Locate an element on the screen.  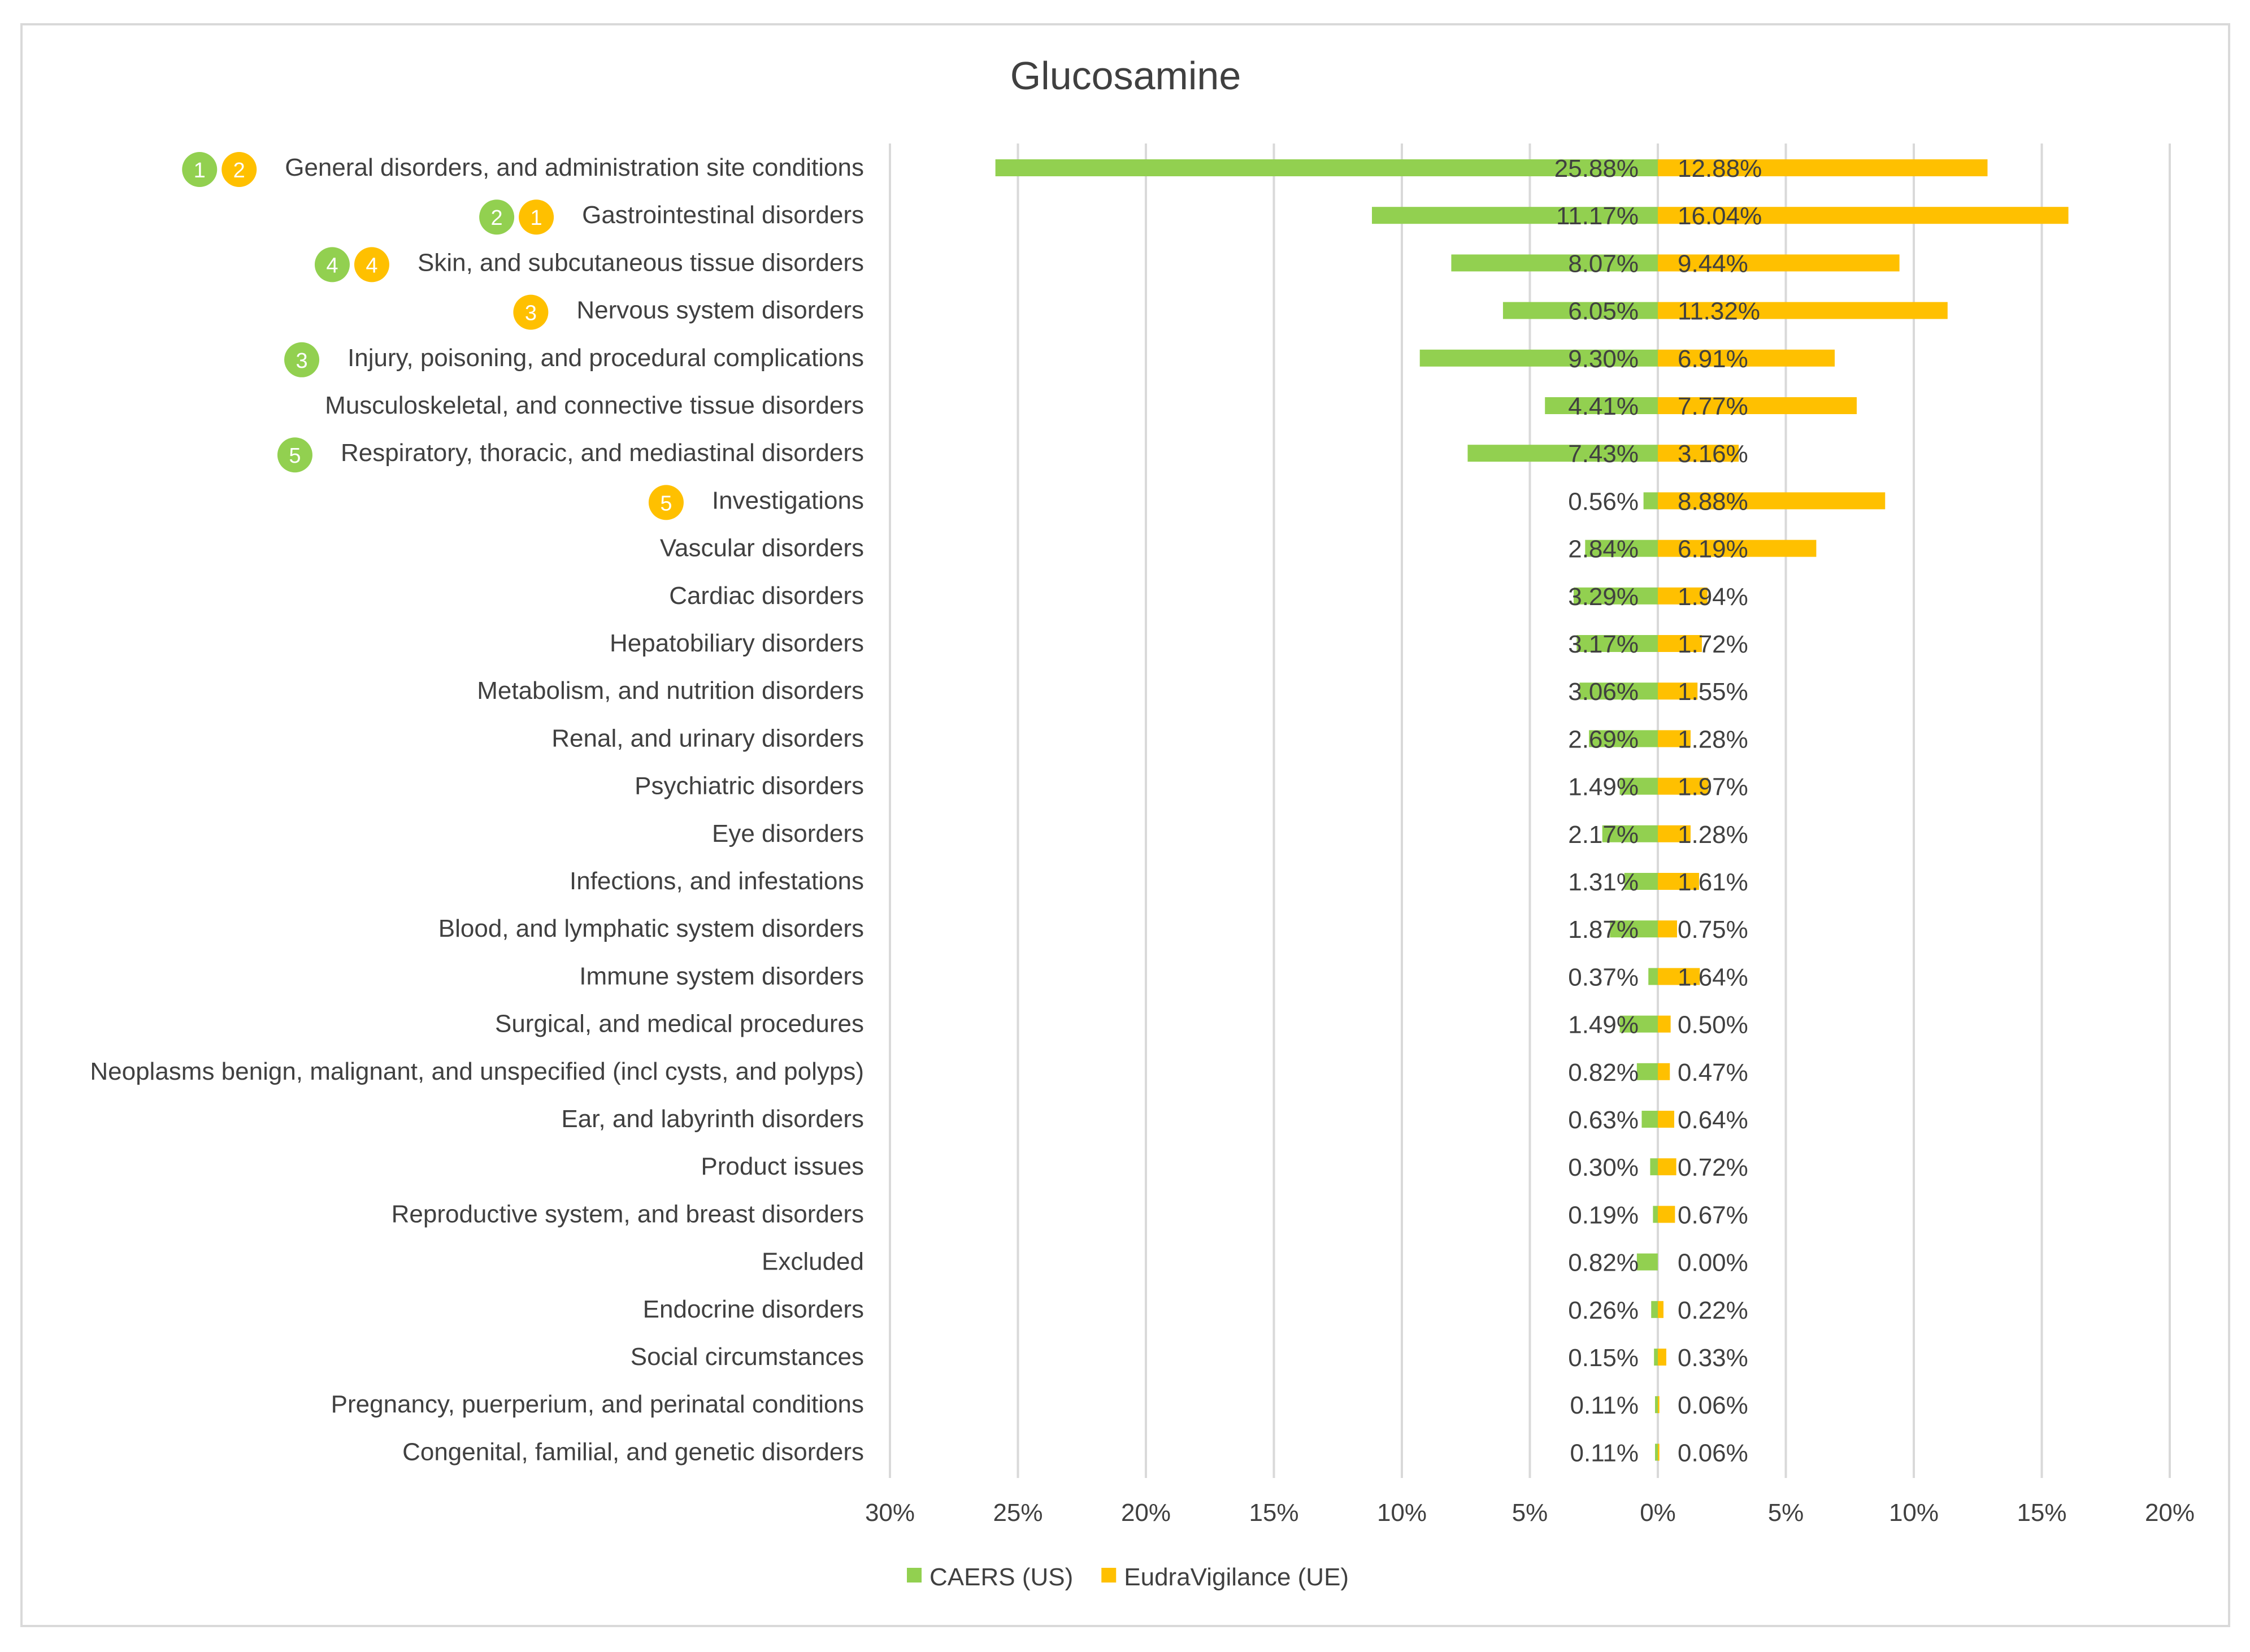
data-label-eudravigilance: 0.33% is located at coordinates (1713, 1358).